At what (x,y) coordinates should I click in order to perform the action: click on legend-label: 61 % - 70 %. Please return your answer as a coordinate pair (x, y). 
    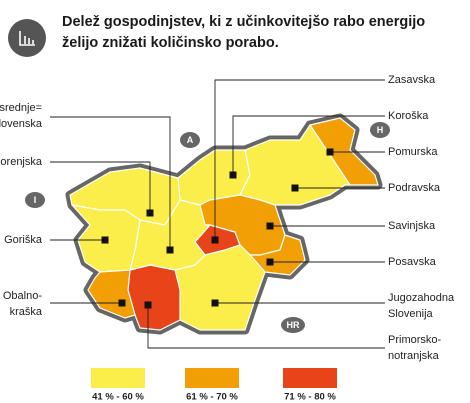
    Looking at the image, I should click on (212, 397).